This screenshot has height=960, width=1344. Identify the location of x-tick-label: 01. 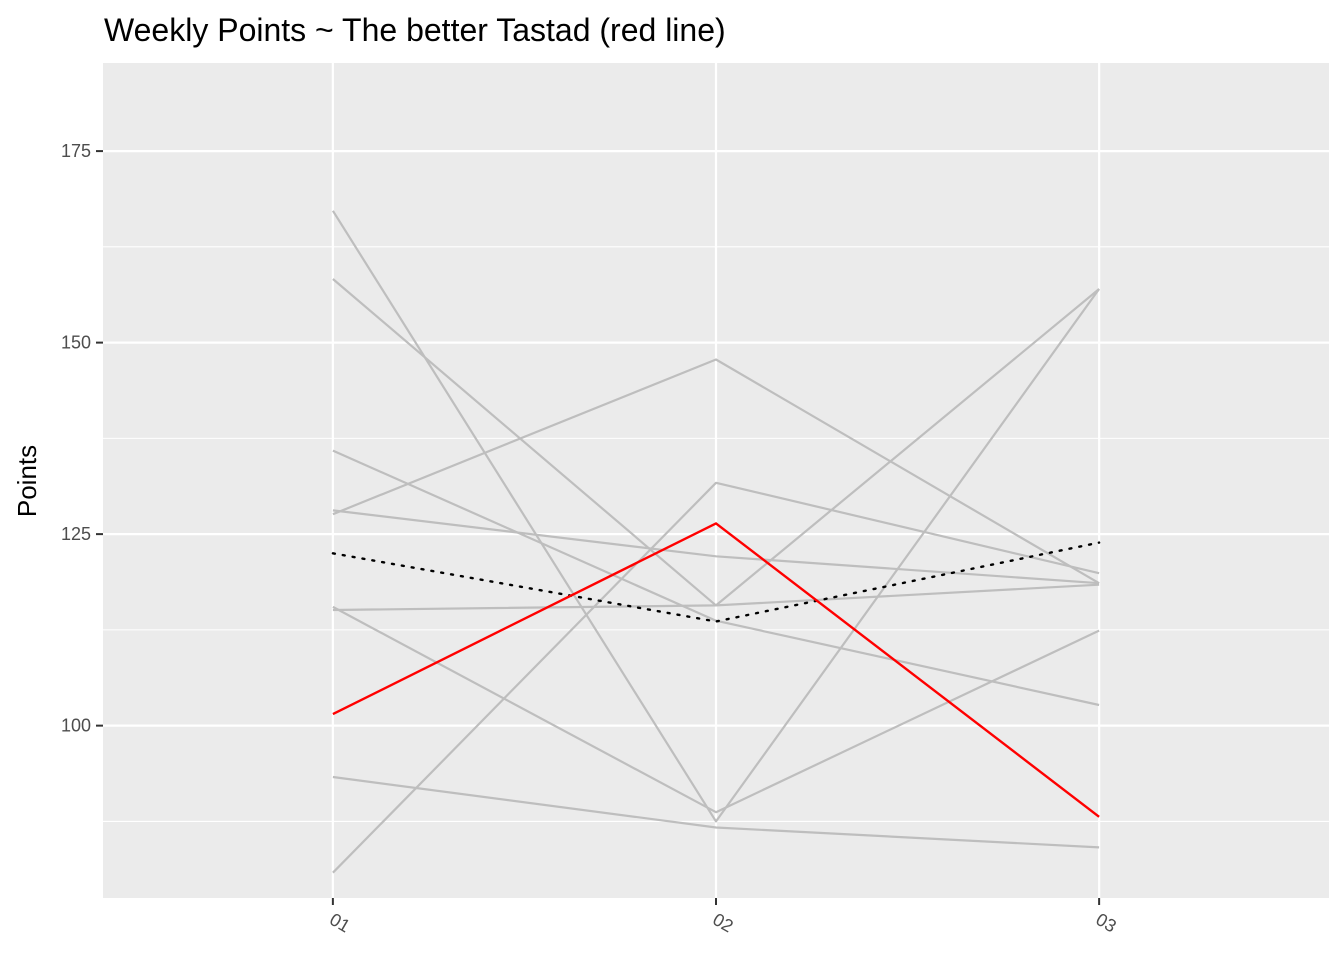
(339, 922).